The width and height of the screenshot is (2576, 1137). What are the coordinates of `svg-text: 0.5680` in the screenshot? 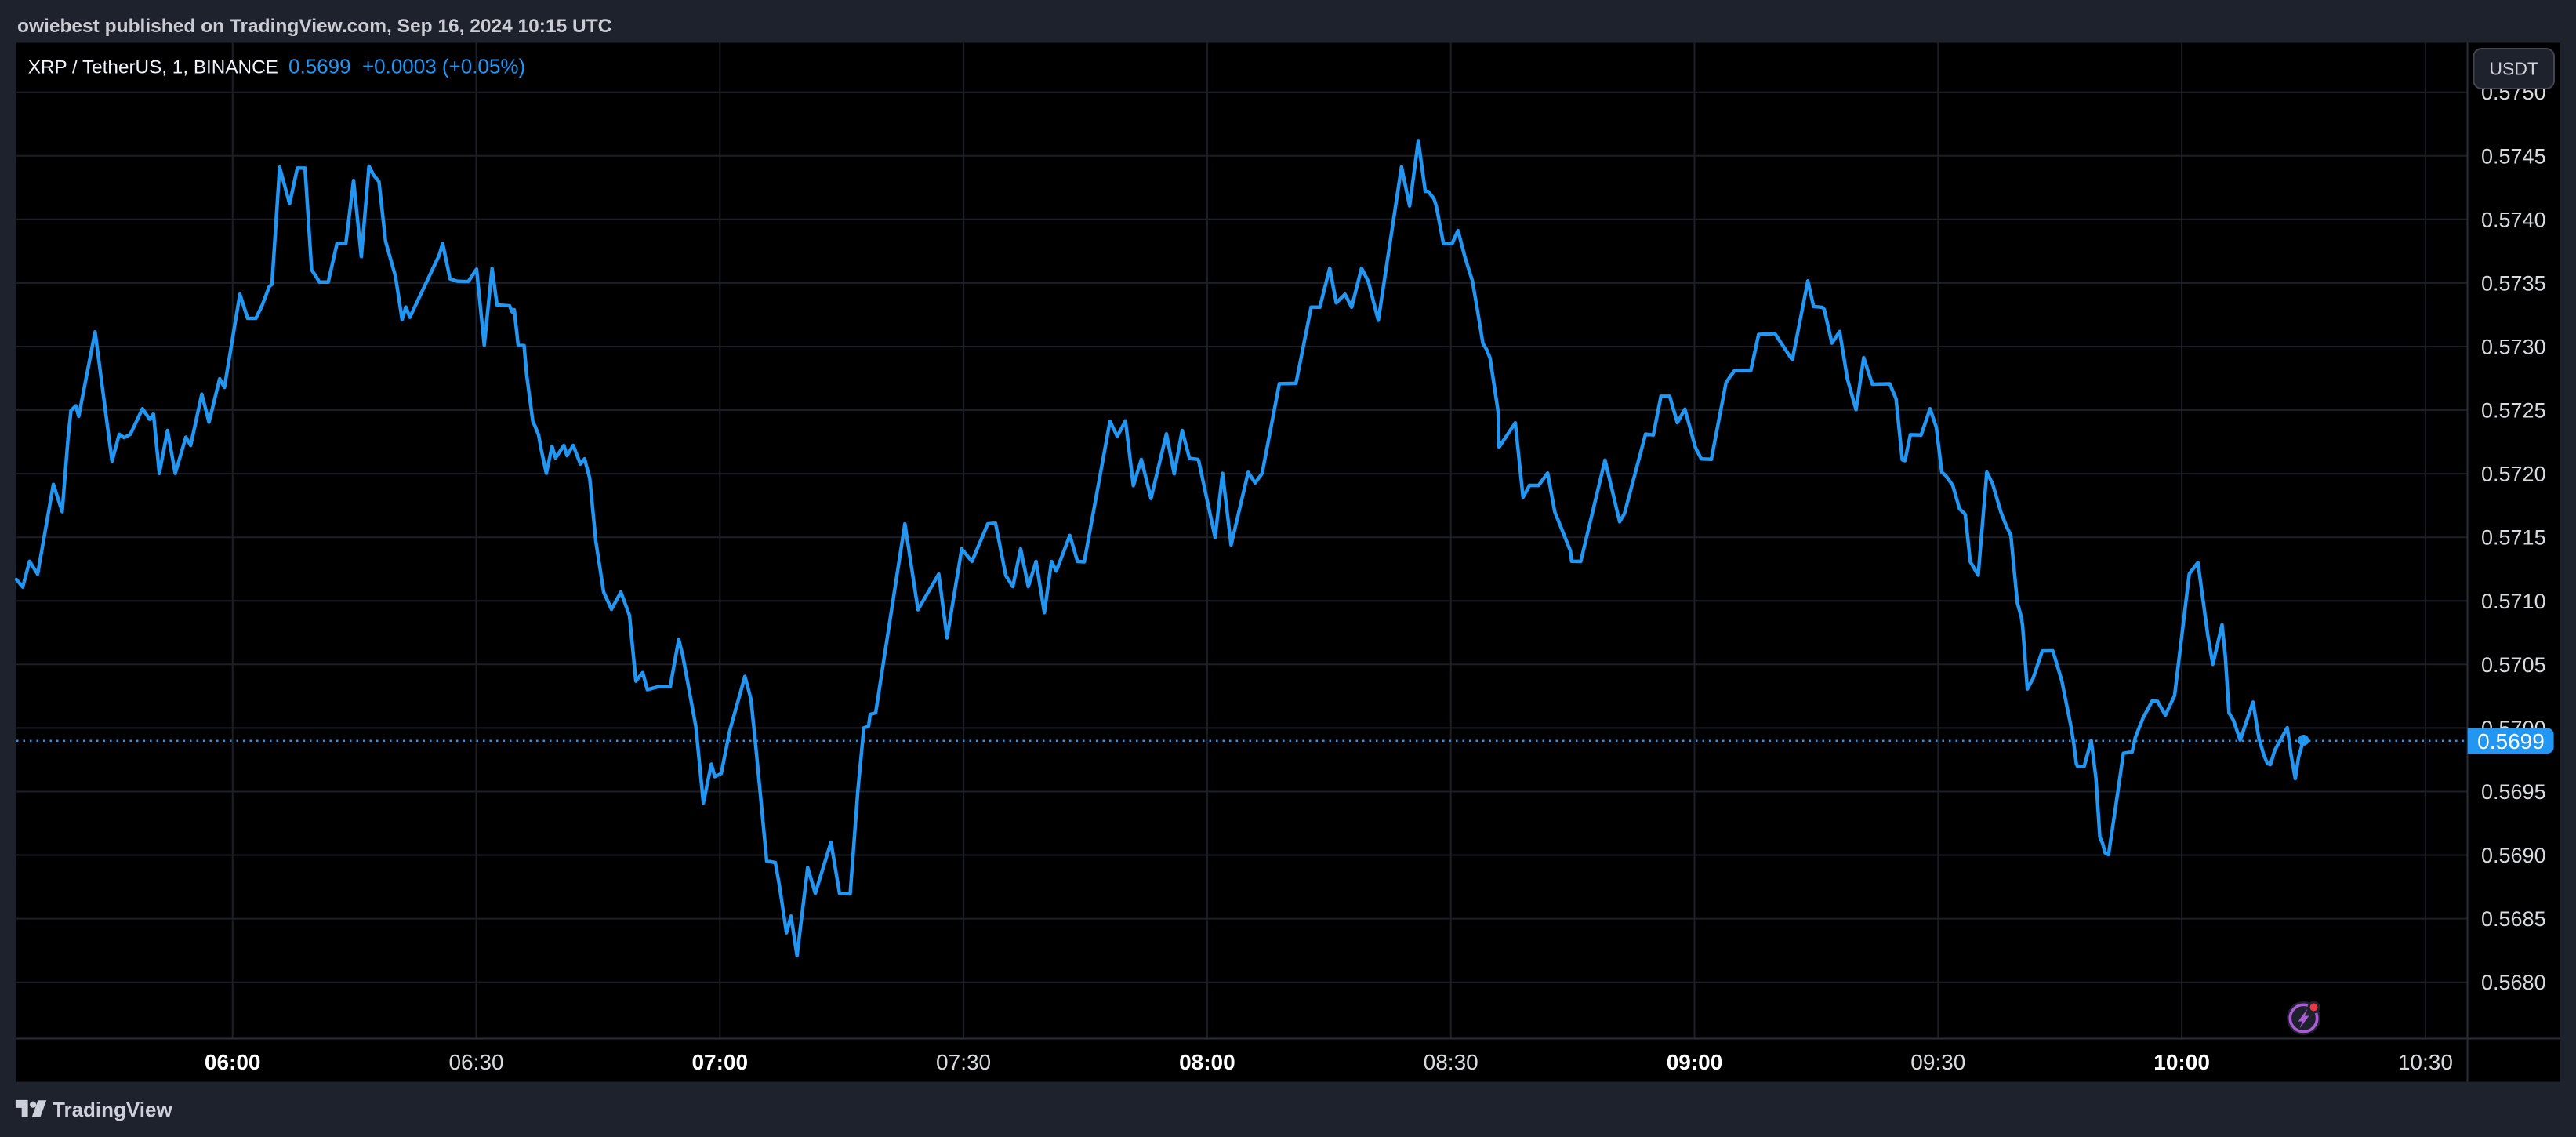 It's located at (2513, 982).